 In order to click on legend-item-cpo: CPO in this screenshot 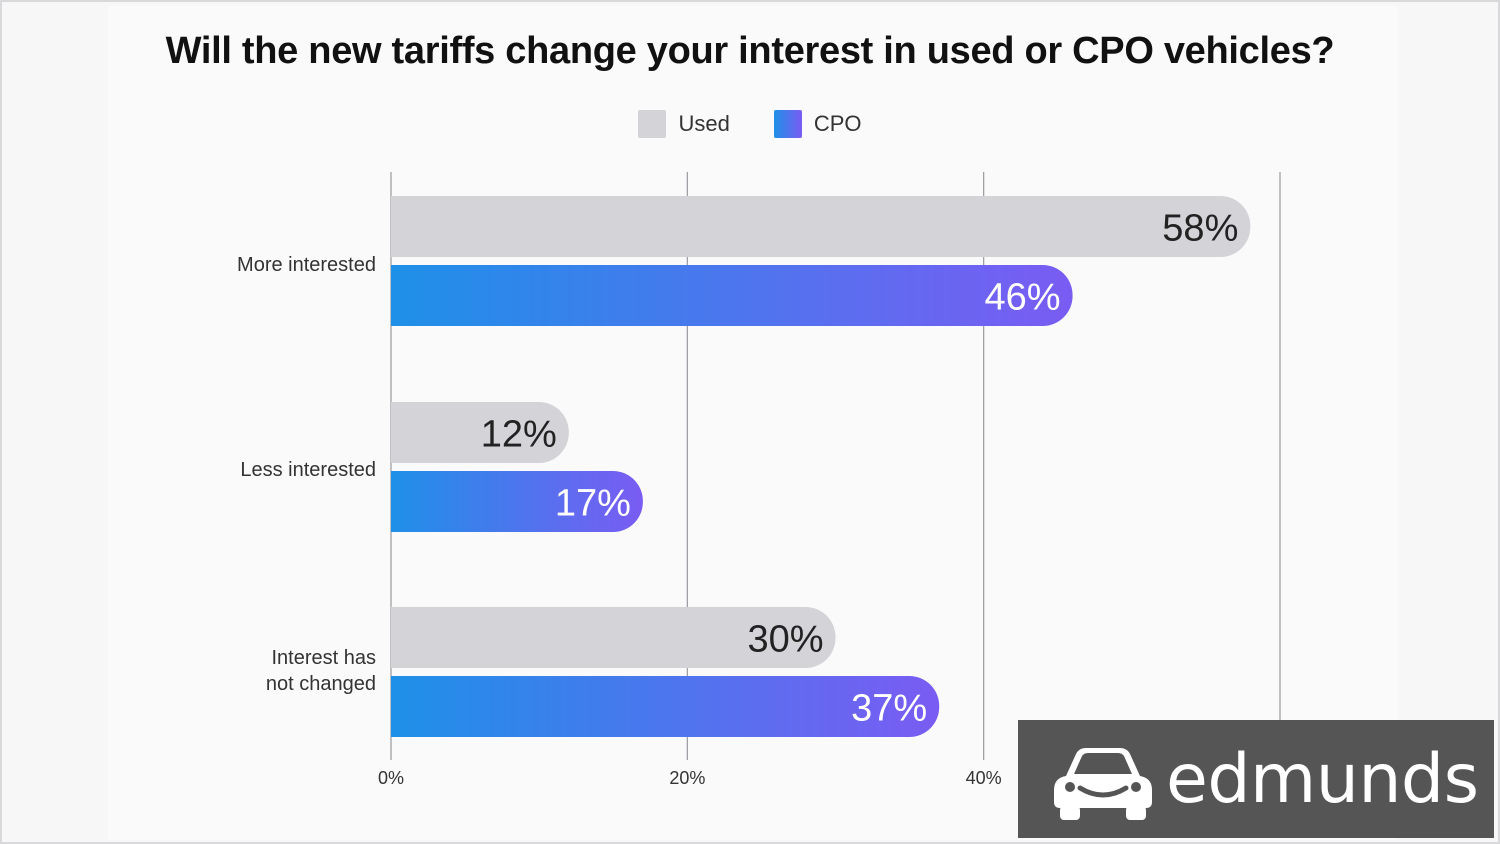, I will do `click(817, 124)`.